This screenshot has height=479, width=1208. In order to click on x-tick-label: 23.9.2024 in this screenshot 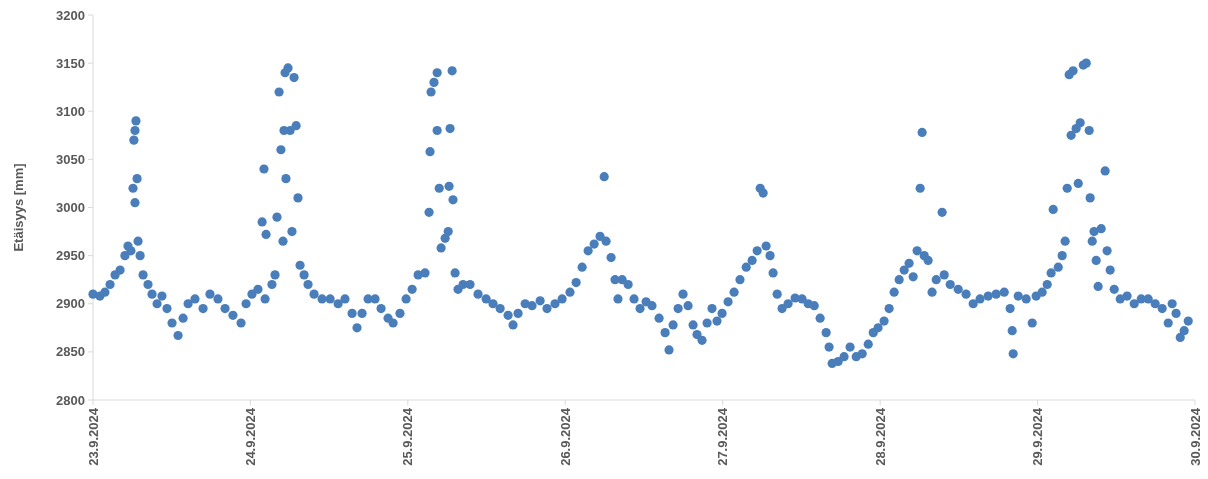, I will do `click(93, 436)`.